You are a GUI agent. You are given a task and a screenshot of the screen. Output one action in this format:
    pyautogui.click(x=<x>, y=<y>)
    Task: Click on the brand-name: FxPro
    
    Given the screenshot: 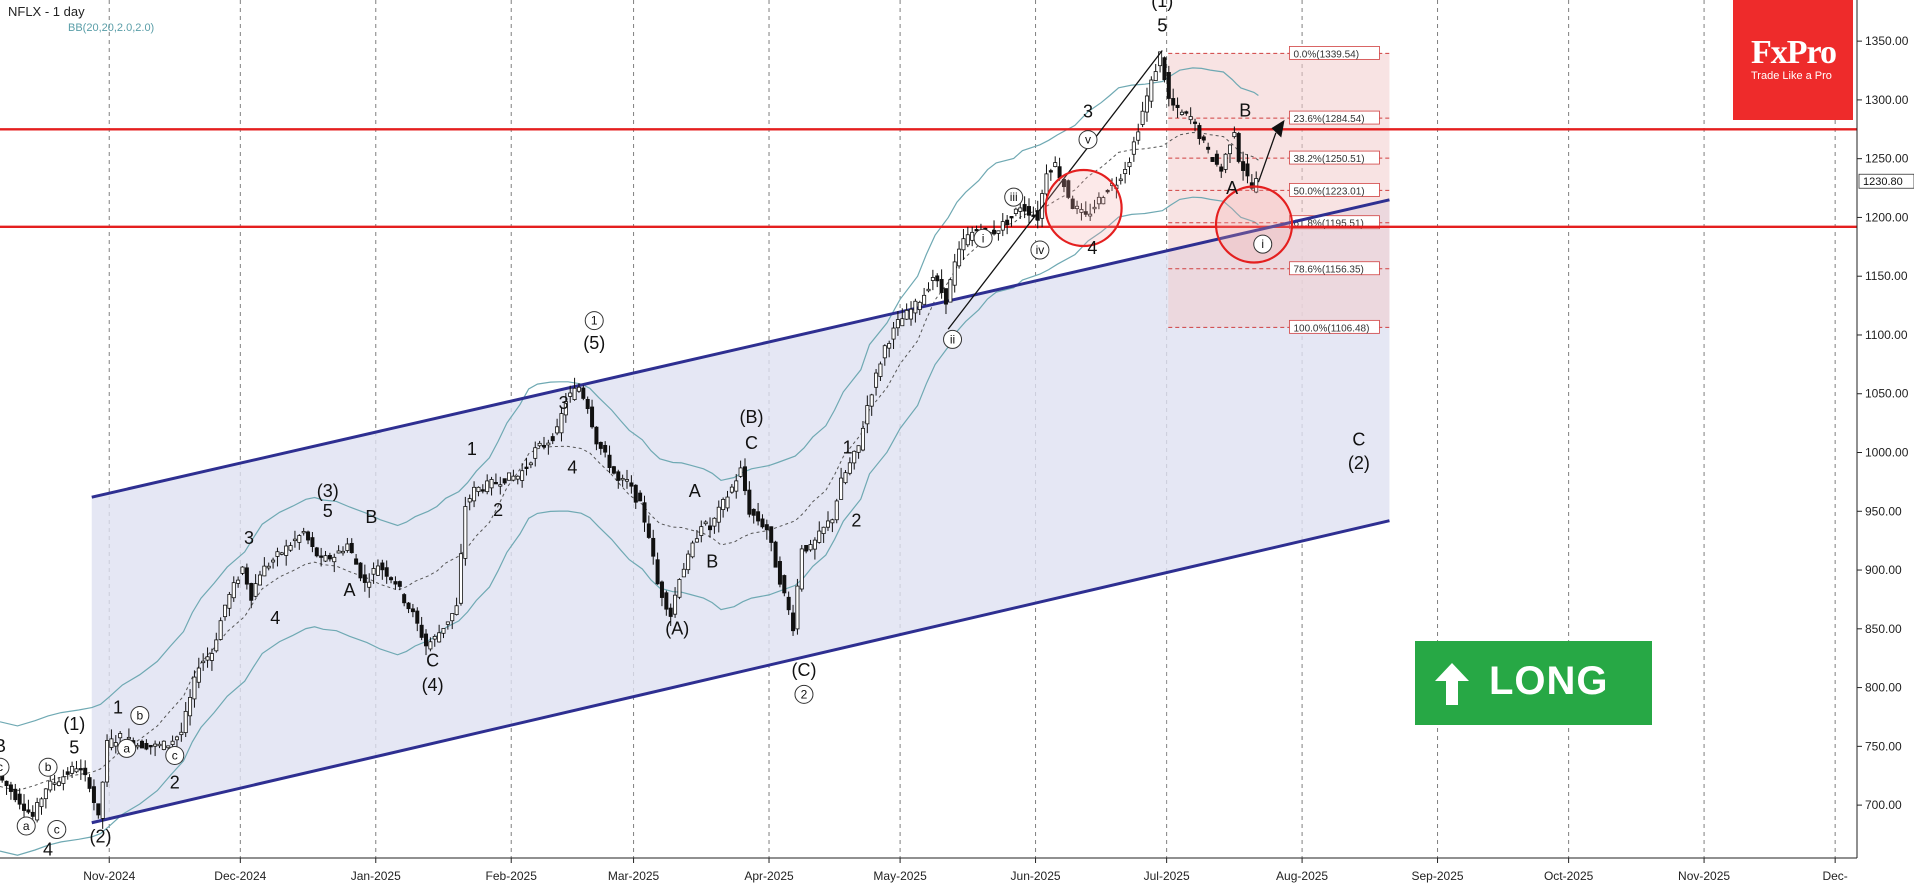 What is the action you would take?
    pyautogui.click(x=1794, y=52)
    